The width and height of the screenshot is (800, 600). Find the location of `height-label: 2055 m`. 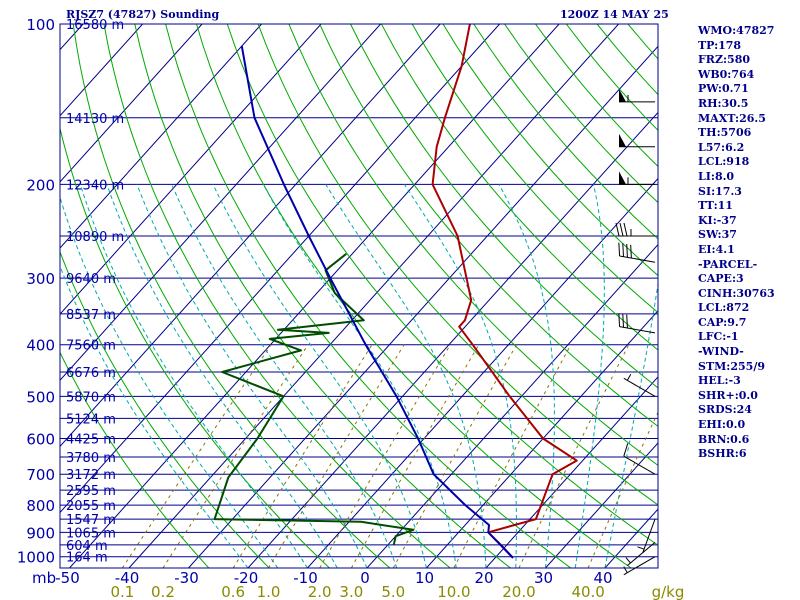

height-label: 2055 m is located at coordinates (91, 506).